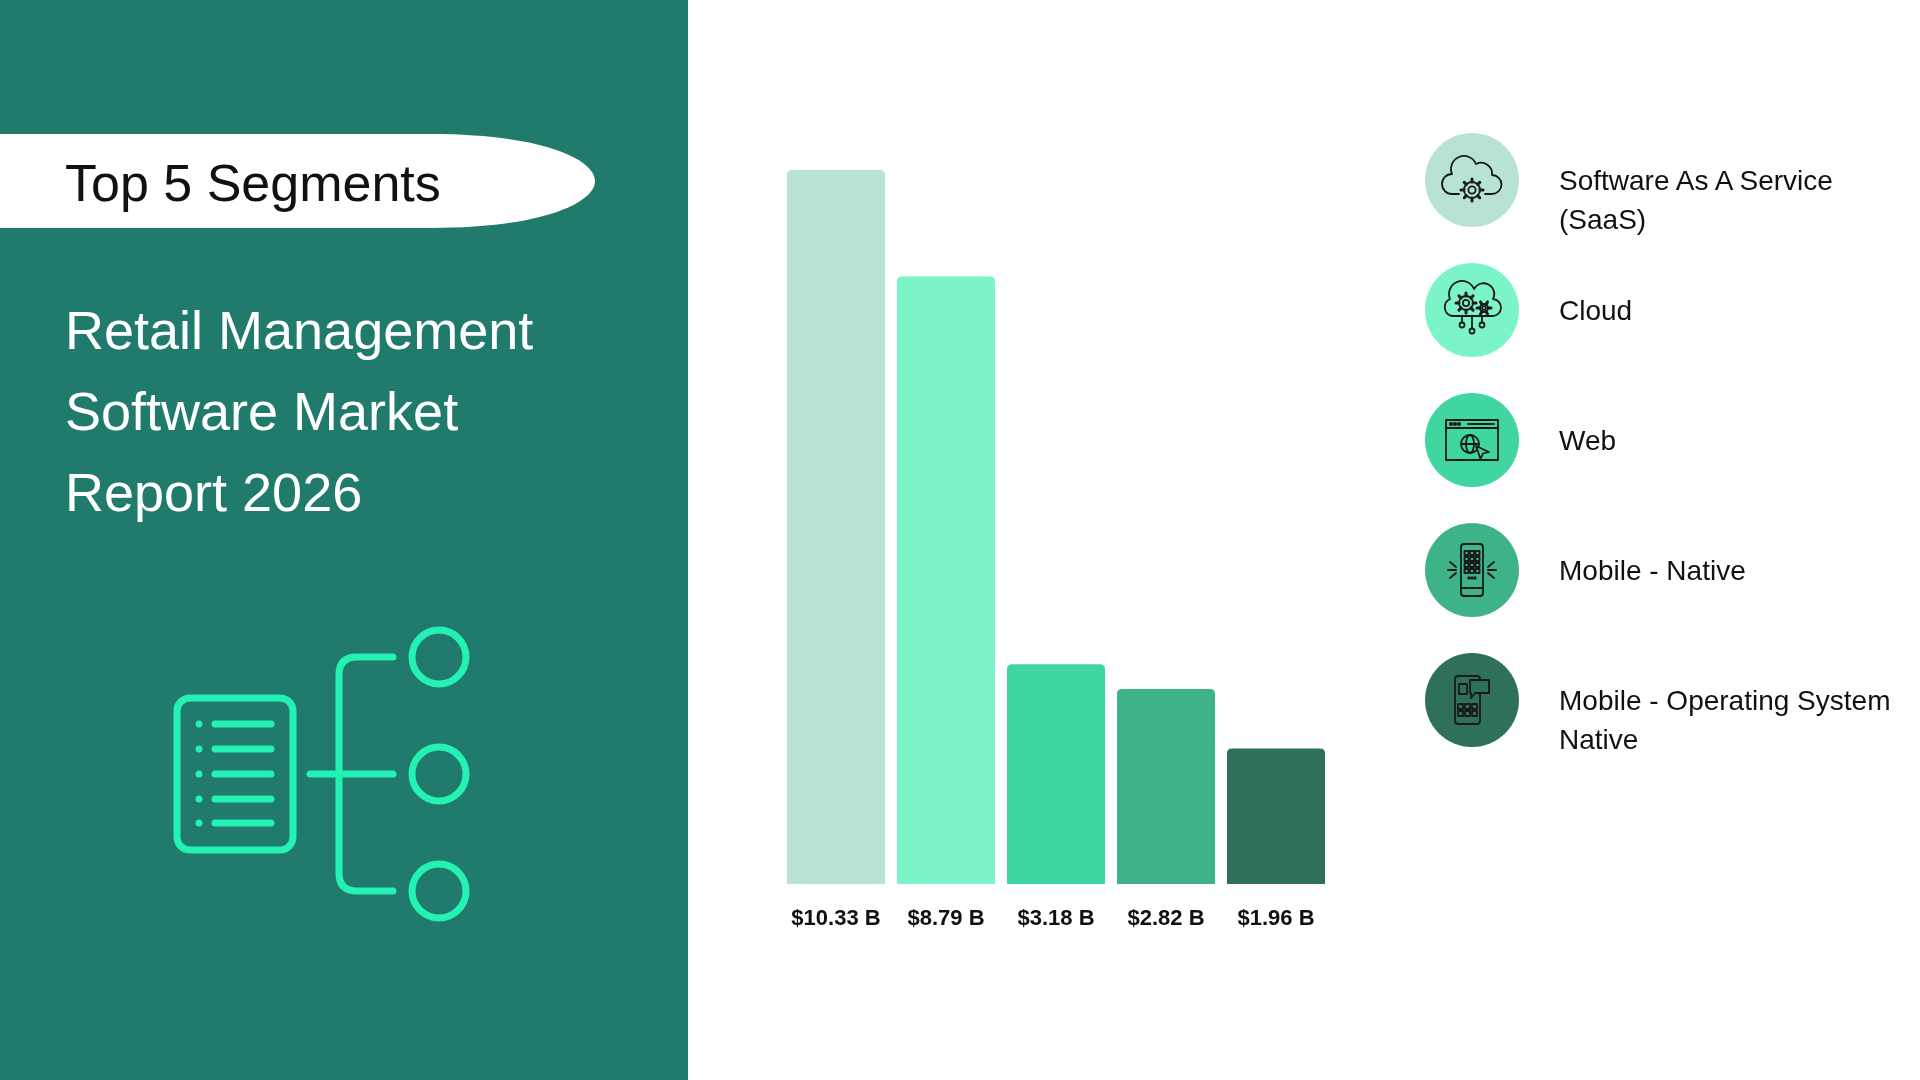 The height and width of the screenshot is (1080, 1920). I want to click on text: Mobile - Operating System Native, so click(1725, 719).